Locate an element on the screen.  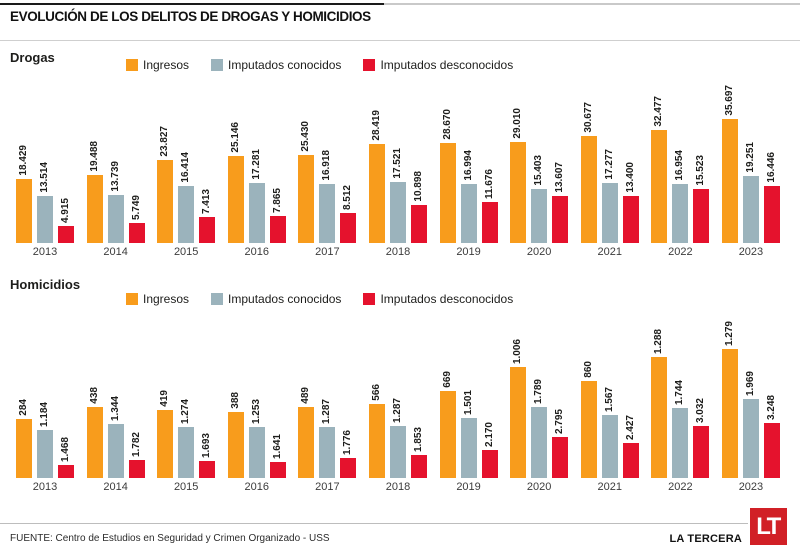
year-label: 2013 is located at coordinates (45, 252).